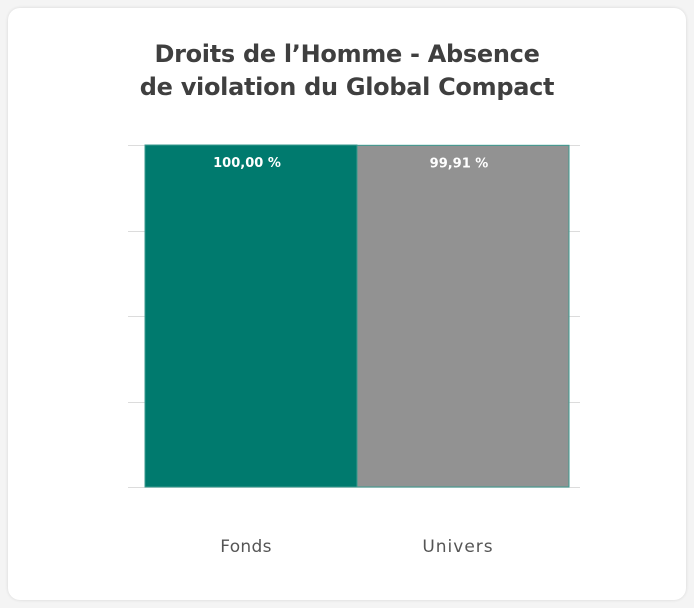  Describe the element at coordinates (457, 547) in the screenshot. I see `category-label-univers: Univers` at that location.